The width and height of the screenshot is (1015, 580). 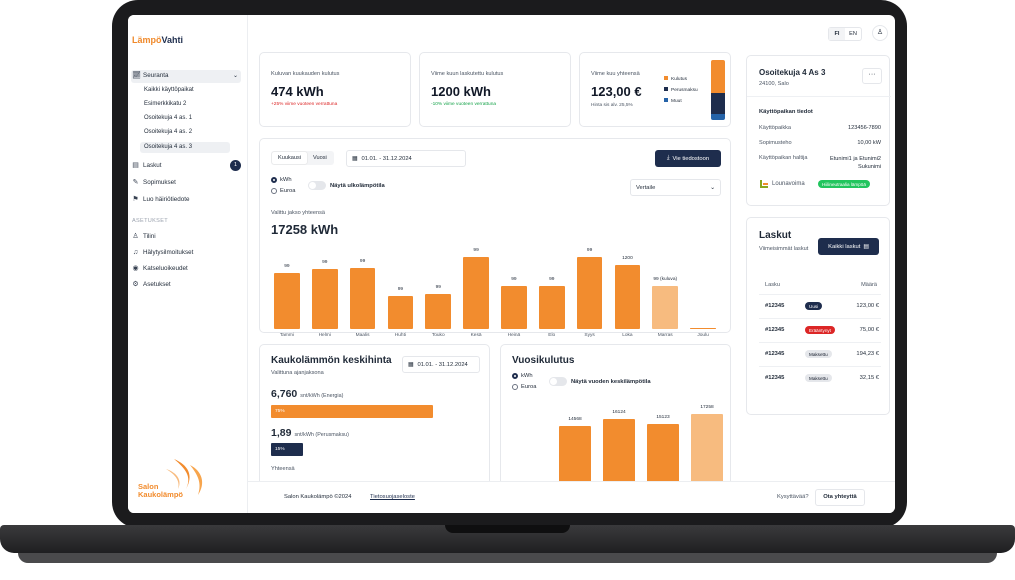 What do you see at coordinates (819, 96) in the screenshot?
I see `divider` at bounding box center [819, 96].